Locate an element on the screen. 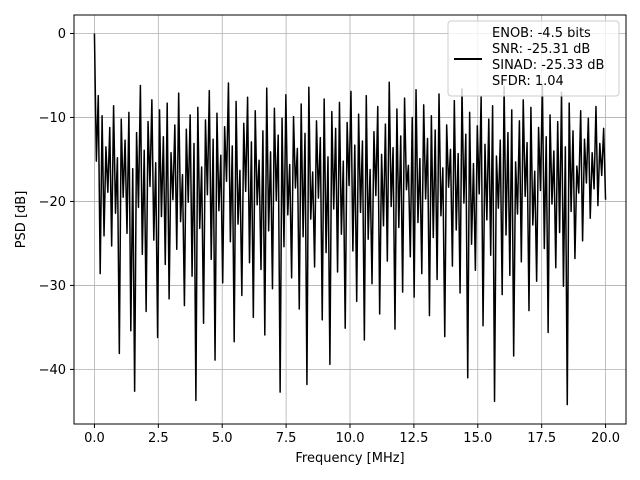 The height and width of the screenshot is (480, 640). x-axis-label: Frequency [MHz] is located at coordinates (349, 458).